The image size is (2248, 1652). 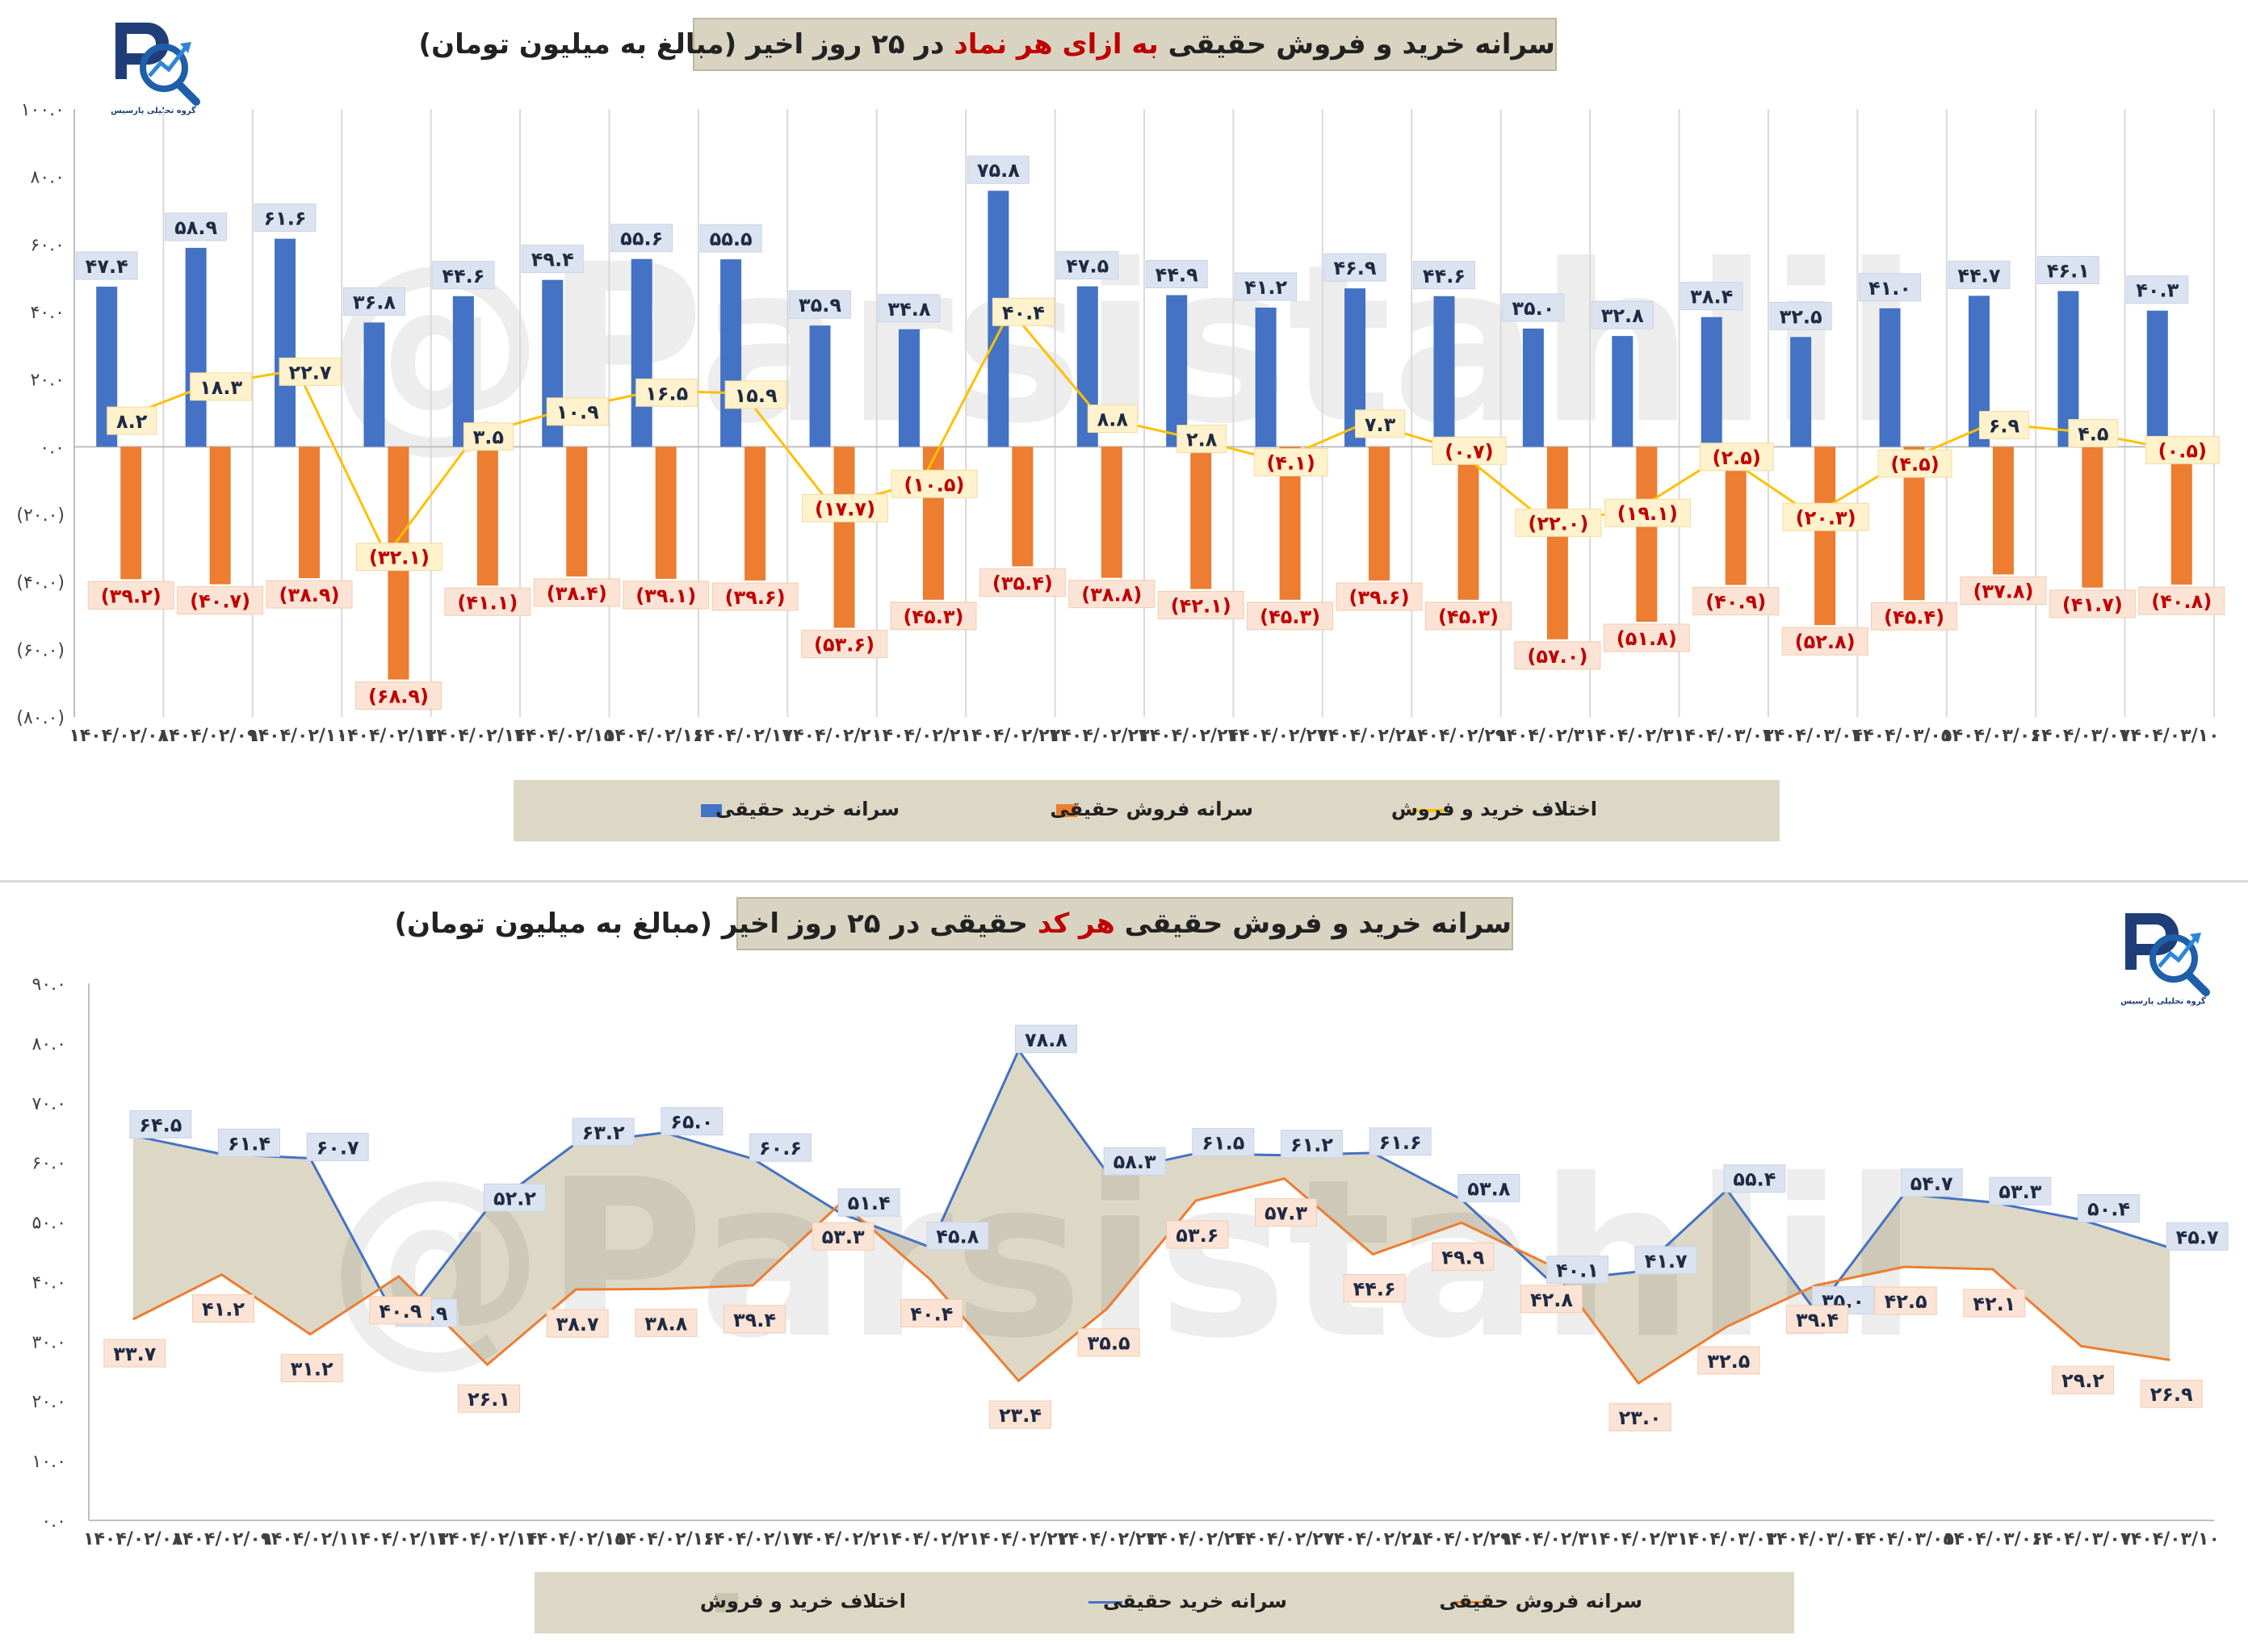 What do you see at coordinates (2170, 736) in the screenshot?
I see `x-tick-label: ۱۴۰۴/۰۳/۱۰` at bounding box center [2170, 736].